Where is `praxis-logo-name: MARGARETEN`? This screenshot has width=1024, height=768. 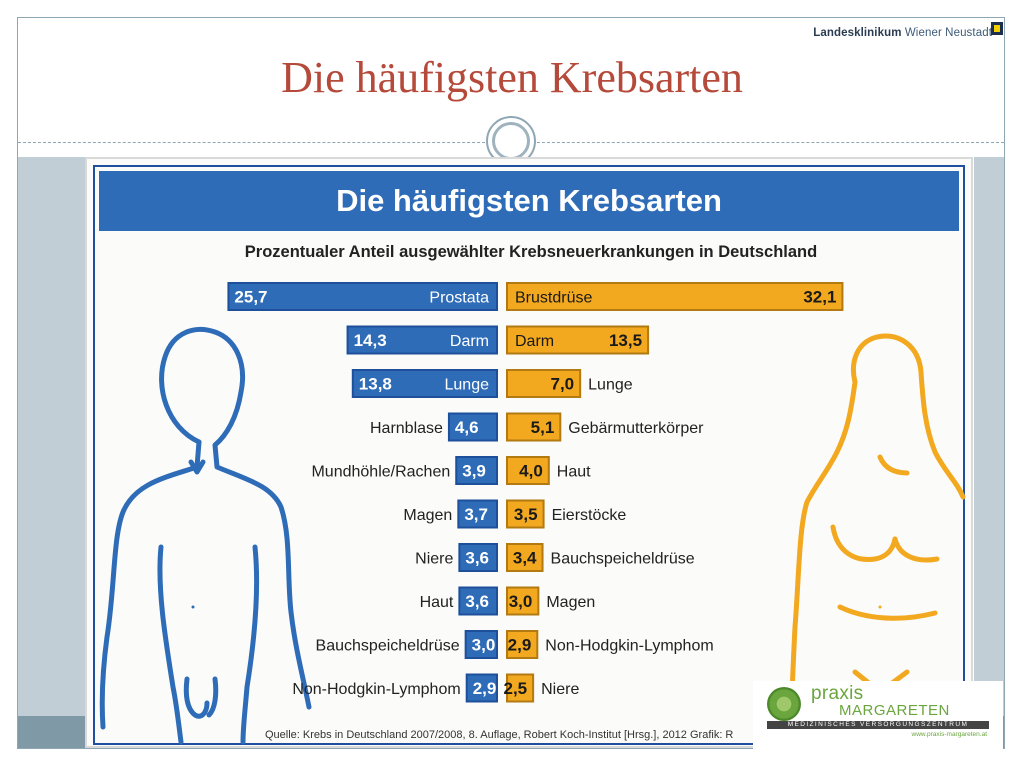 praxis-logo-name: MARGARETEN is located at coordinates (894, 710).